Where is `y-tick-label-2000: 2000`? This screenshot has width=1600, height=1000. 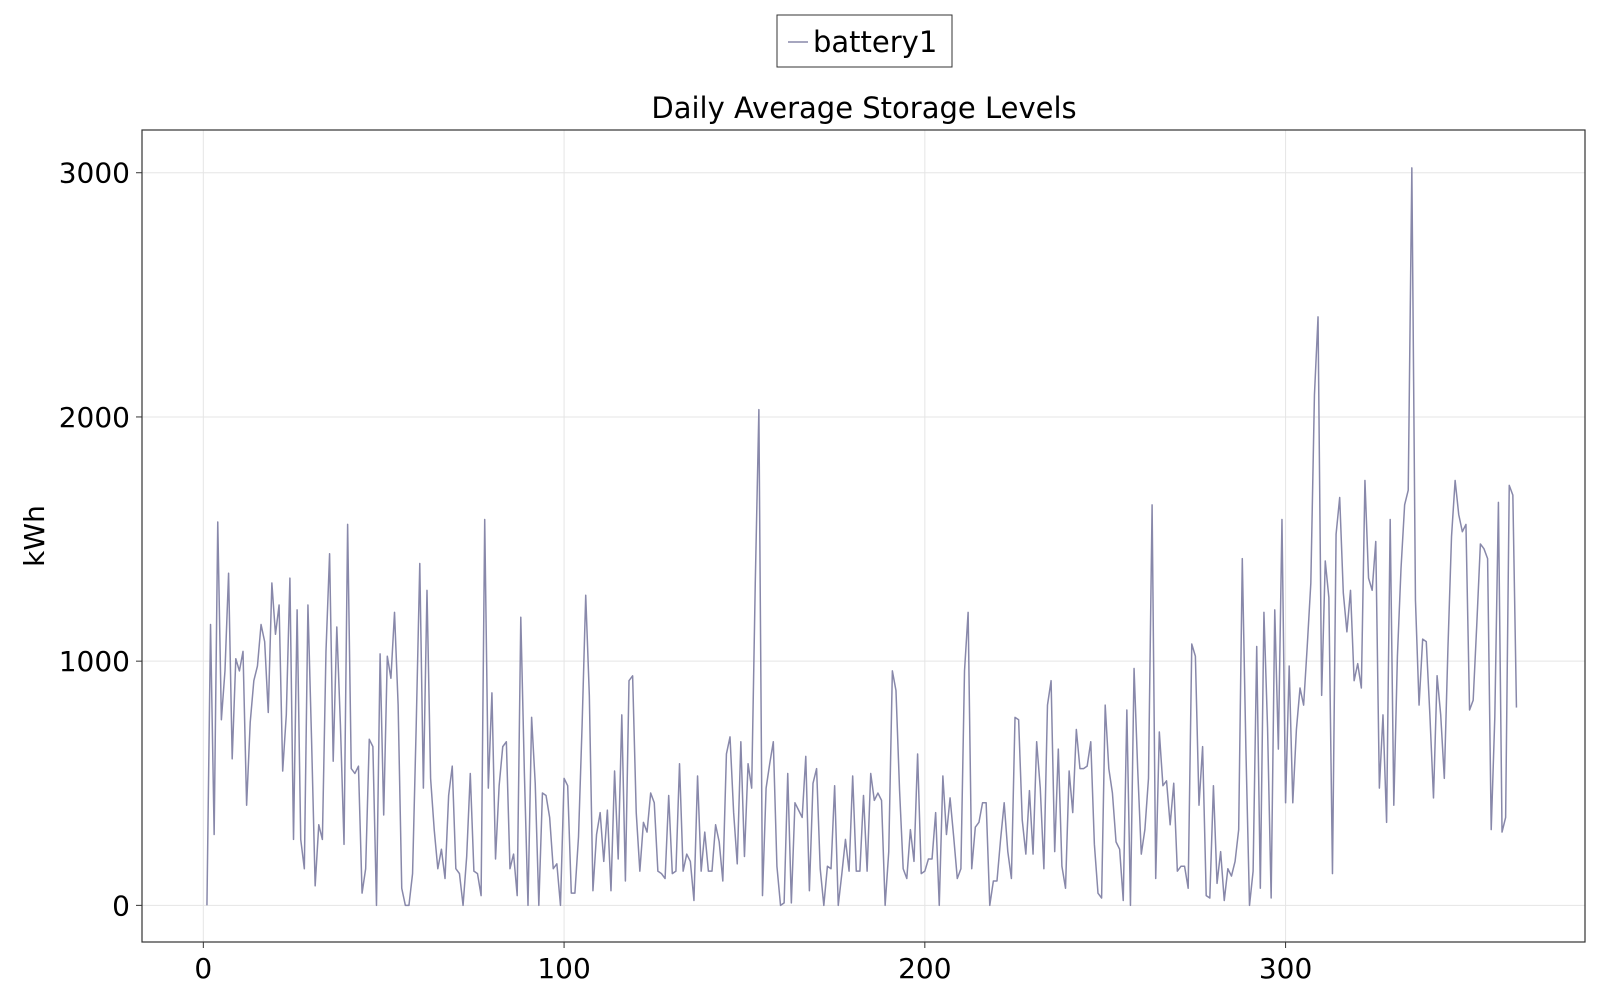 y-tick-label-2000: 2000 is located at coordinates (94, 417).